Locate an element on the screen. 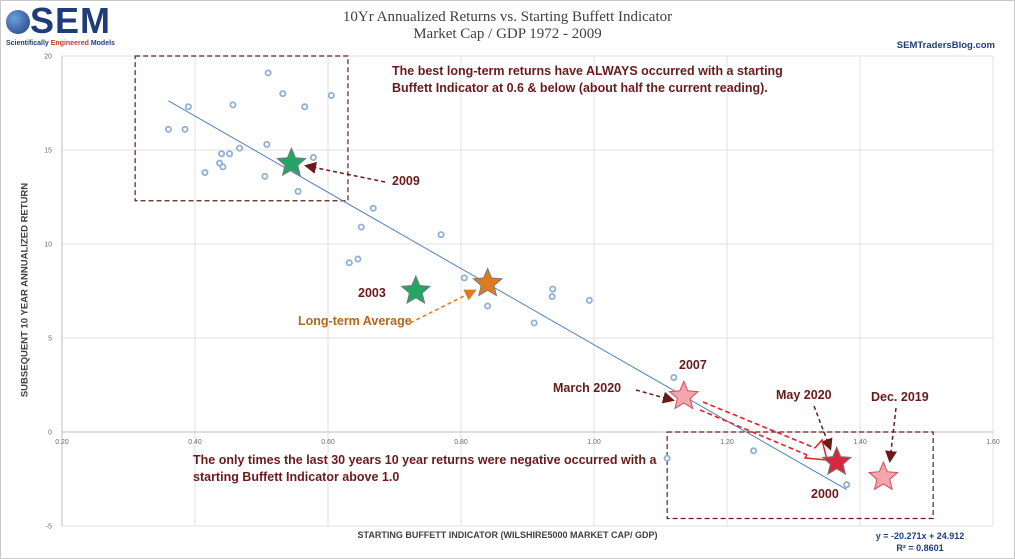 This screenshot has height=559, width=1015. logo-tagline: Scientifically Engineered Models is located at coordinates (60, 43).